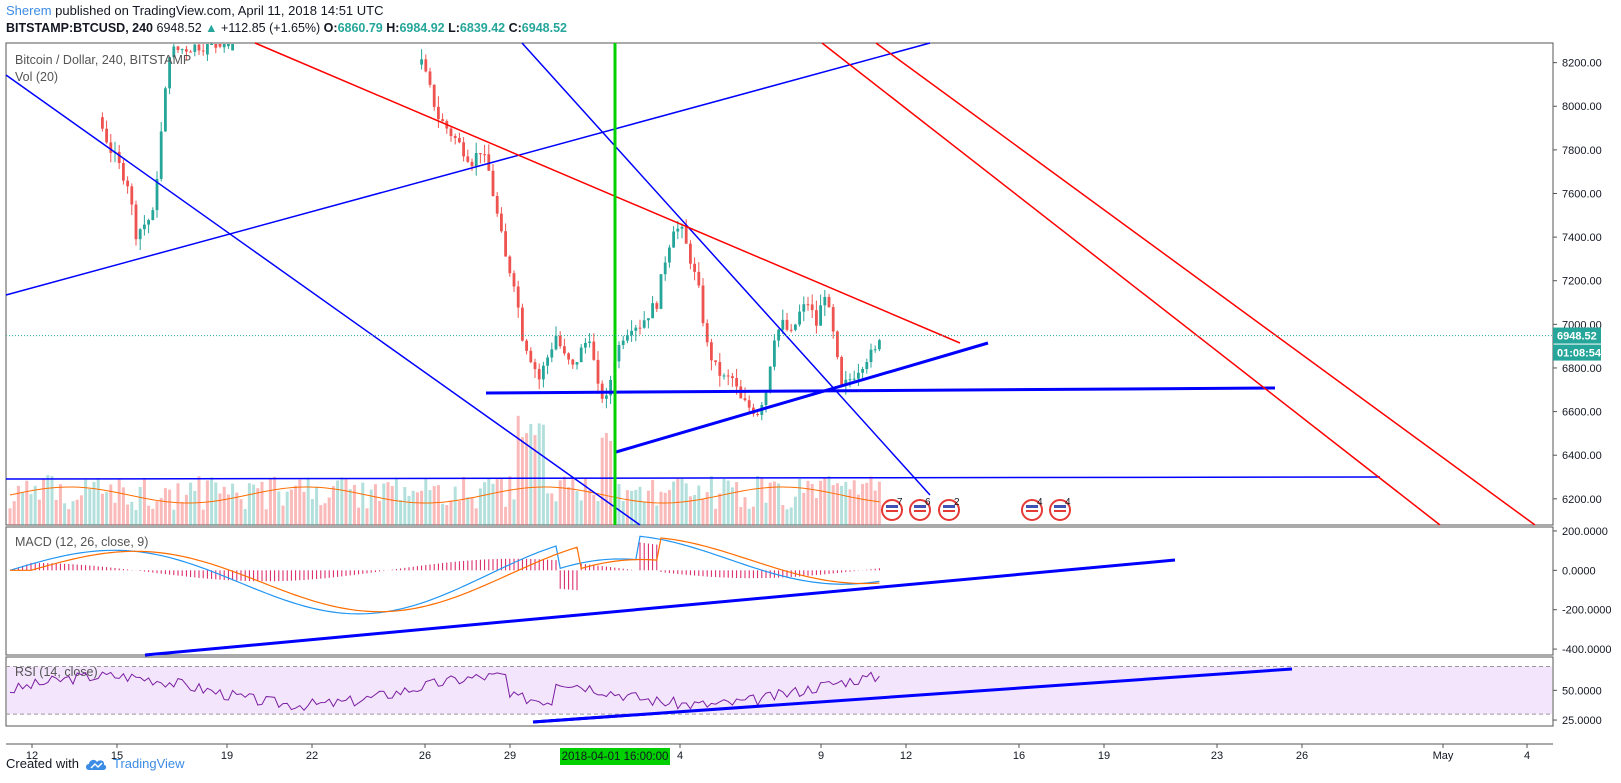 This screenshot has height=783, width=1621. Describe the element at coordinates (1582, 456) in the screenshot. I see `price-tick-label: 6400.00` at that location.